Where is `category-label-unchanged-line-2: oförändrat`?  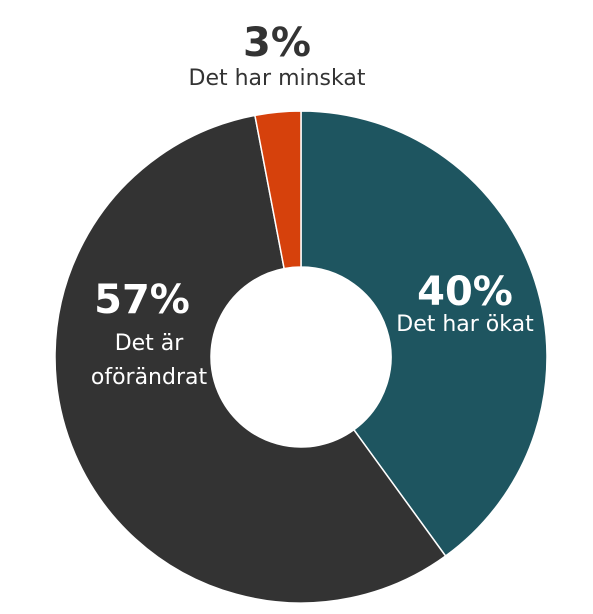 category-label-unchanged-line-2: oförändrat is located at coordinates (149, 377).